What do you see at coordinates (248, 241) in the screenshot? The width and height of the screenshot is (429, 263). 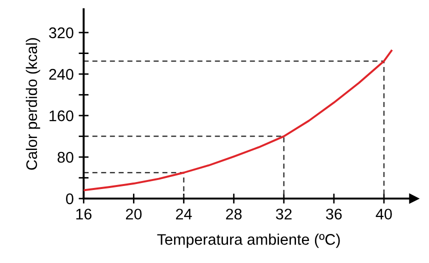 I see `x-axis-title: Temperatura ambiente (ºC)` at bounding box center [248, 241].